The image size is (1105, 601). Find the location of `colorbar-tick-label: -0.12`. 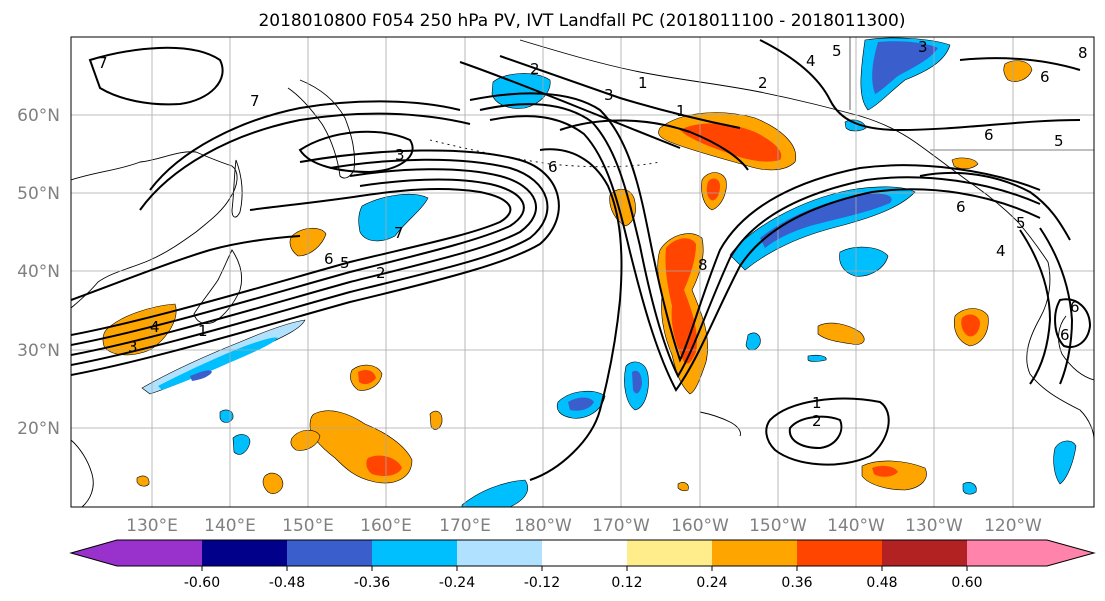

colorbar-tick-label: -0.12 is located at coordinates (542, 583).